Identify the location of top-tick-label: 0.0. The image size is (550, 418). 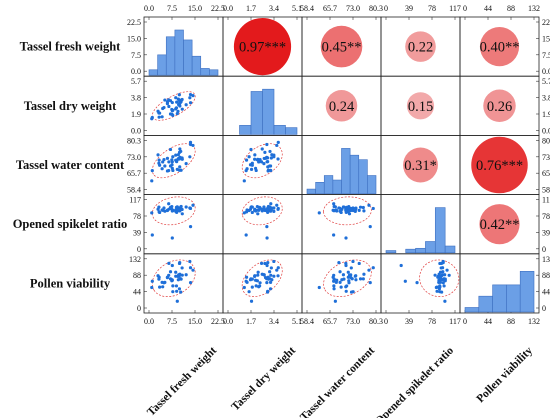
(228, 8).